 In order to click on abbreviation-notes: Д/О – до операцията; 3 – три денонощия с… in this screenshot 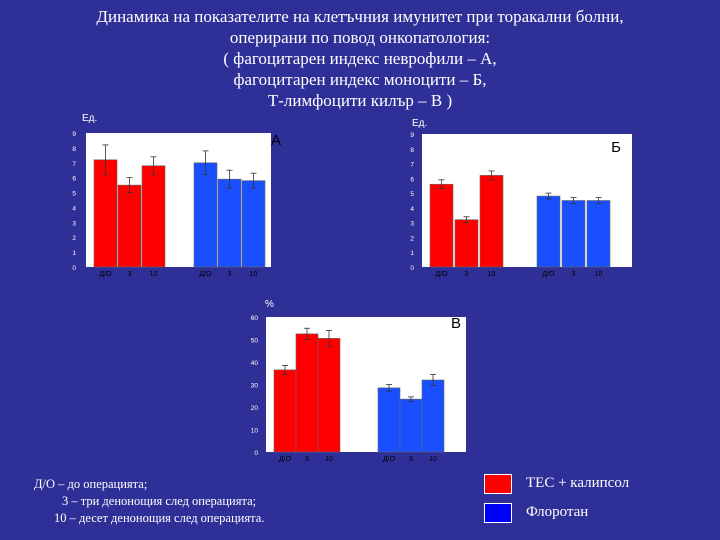, I will do `click(149, 501)`.